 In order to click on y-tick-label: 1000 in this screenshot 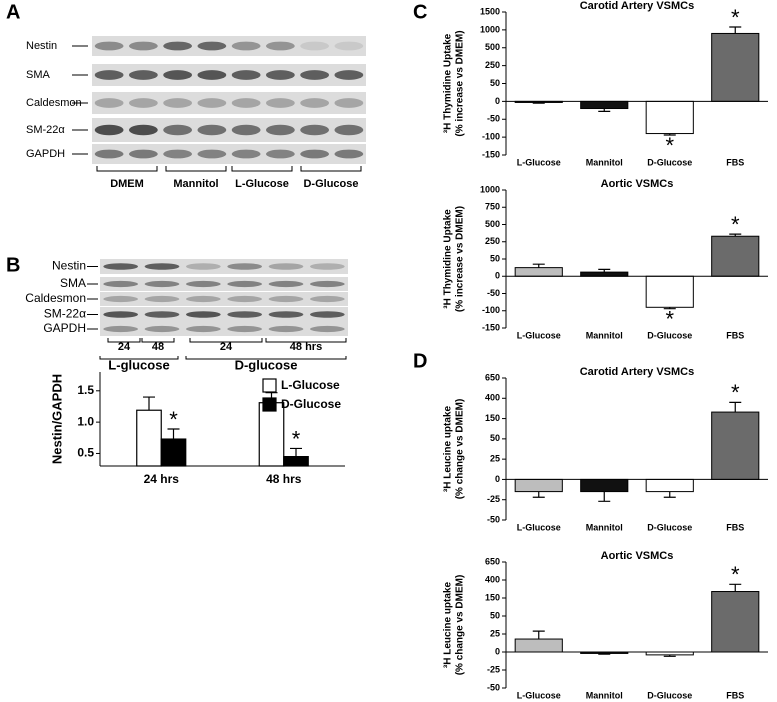, I will do `click(490, 189)`.